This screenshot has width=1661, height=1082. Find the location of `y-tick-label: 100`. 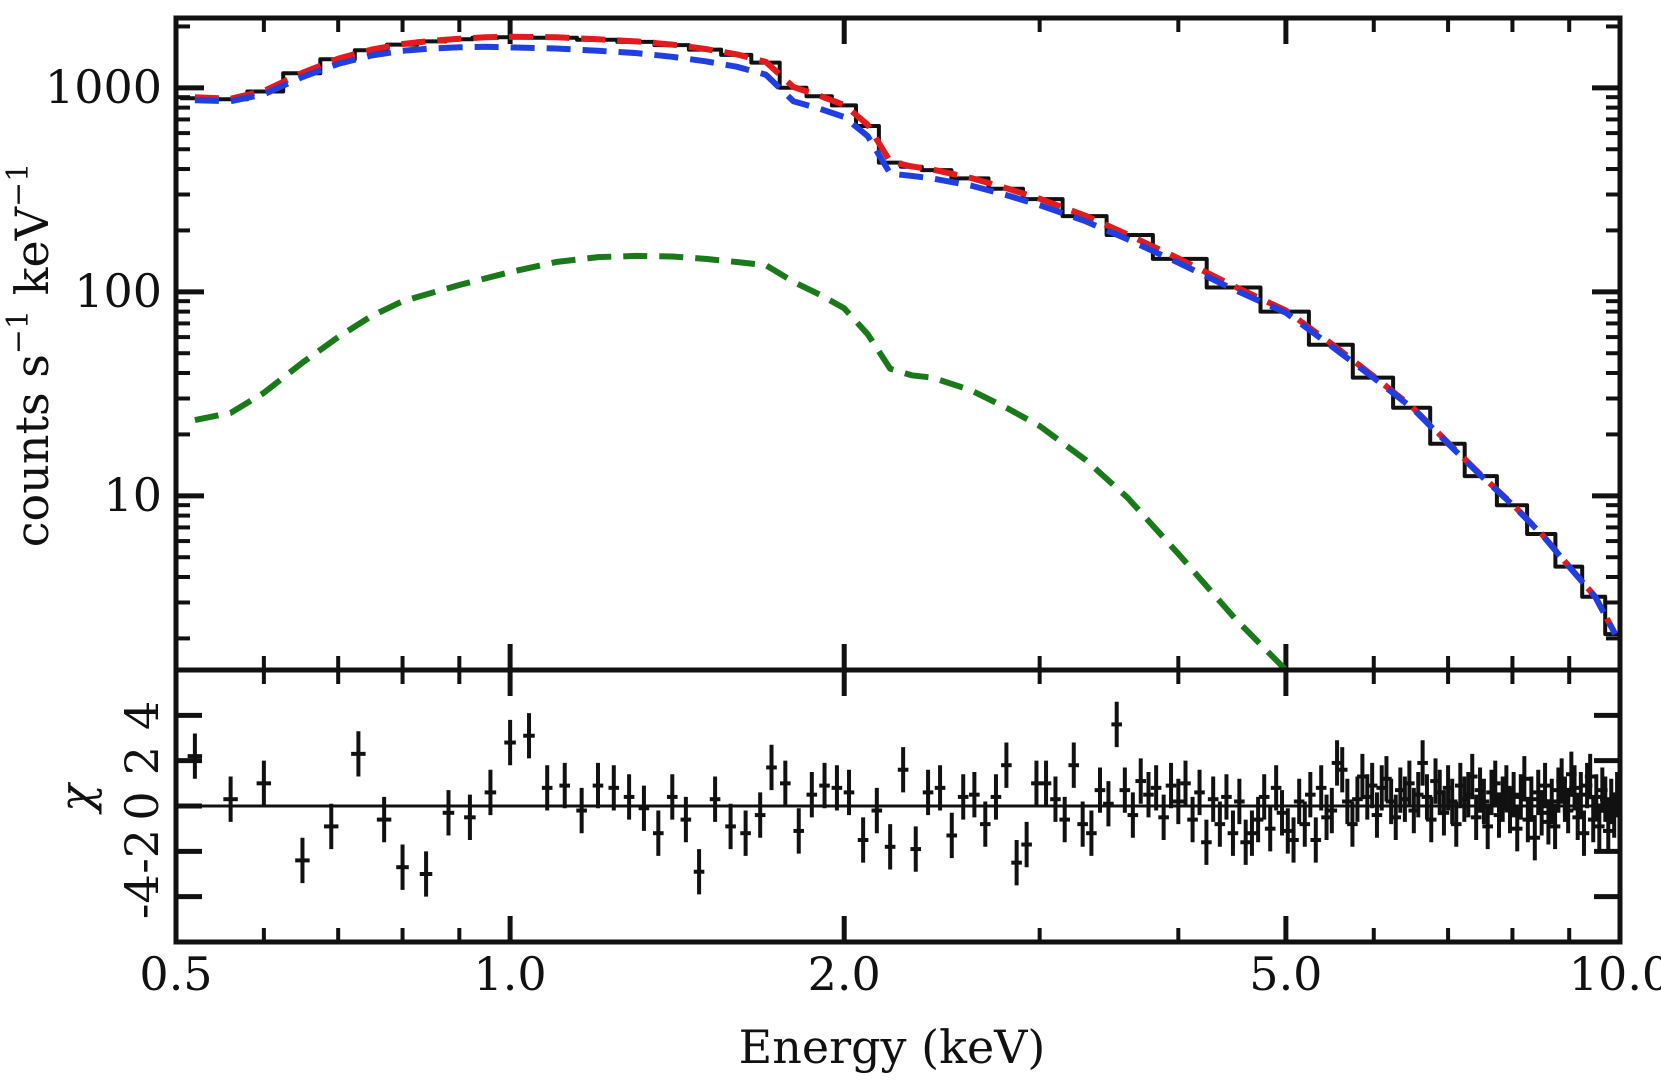

y-tick-label: 100 is located at coordinates (118, 291).